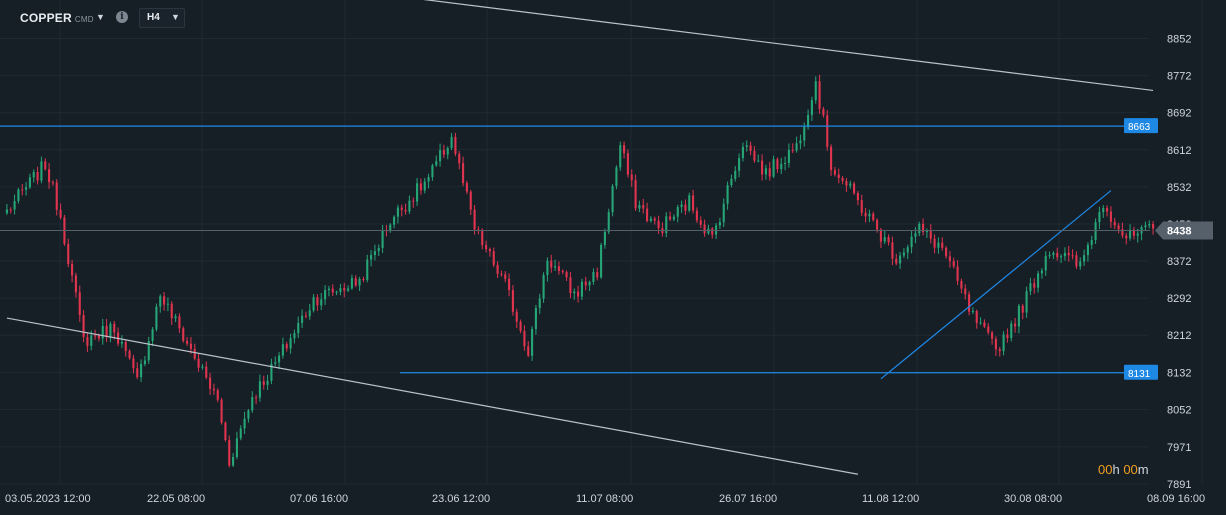 This screenshot has height=515, width=1226. Describe the element at coordinates (122, 17) in the screenshot. I see `info-icon: i` at that location.